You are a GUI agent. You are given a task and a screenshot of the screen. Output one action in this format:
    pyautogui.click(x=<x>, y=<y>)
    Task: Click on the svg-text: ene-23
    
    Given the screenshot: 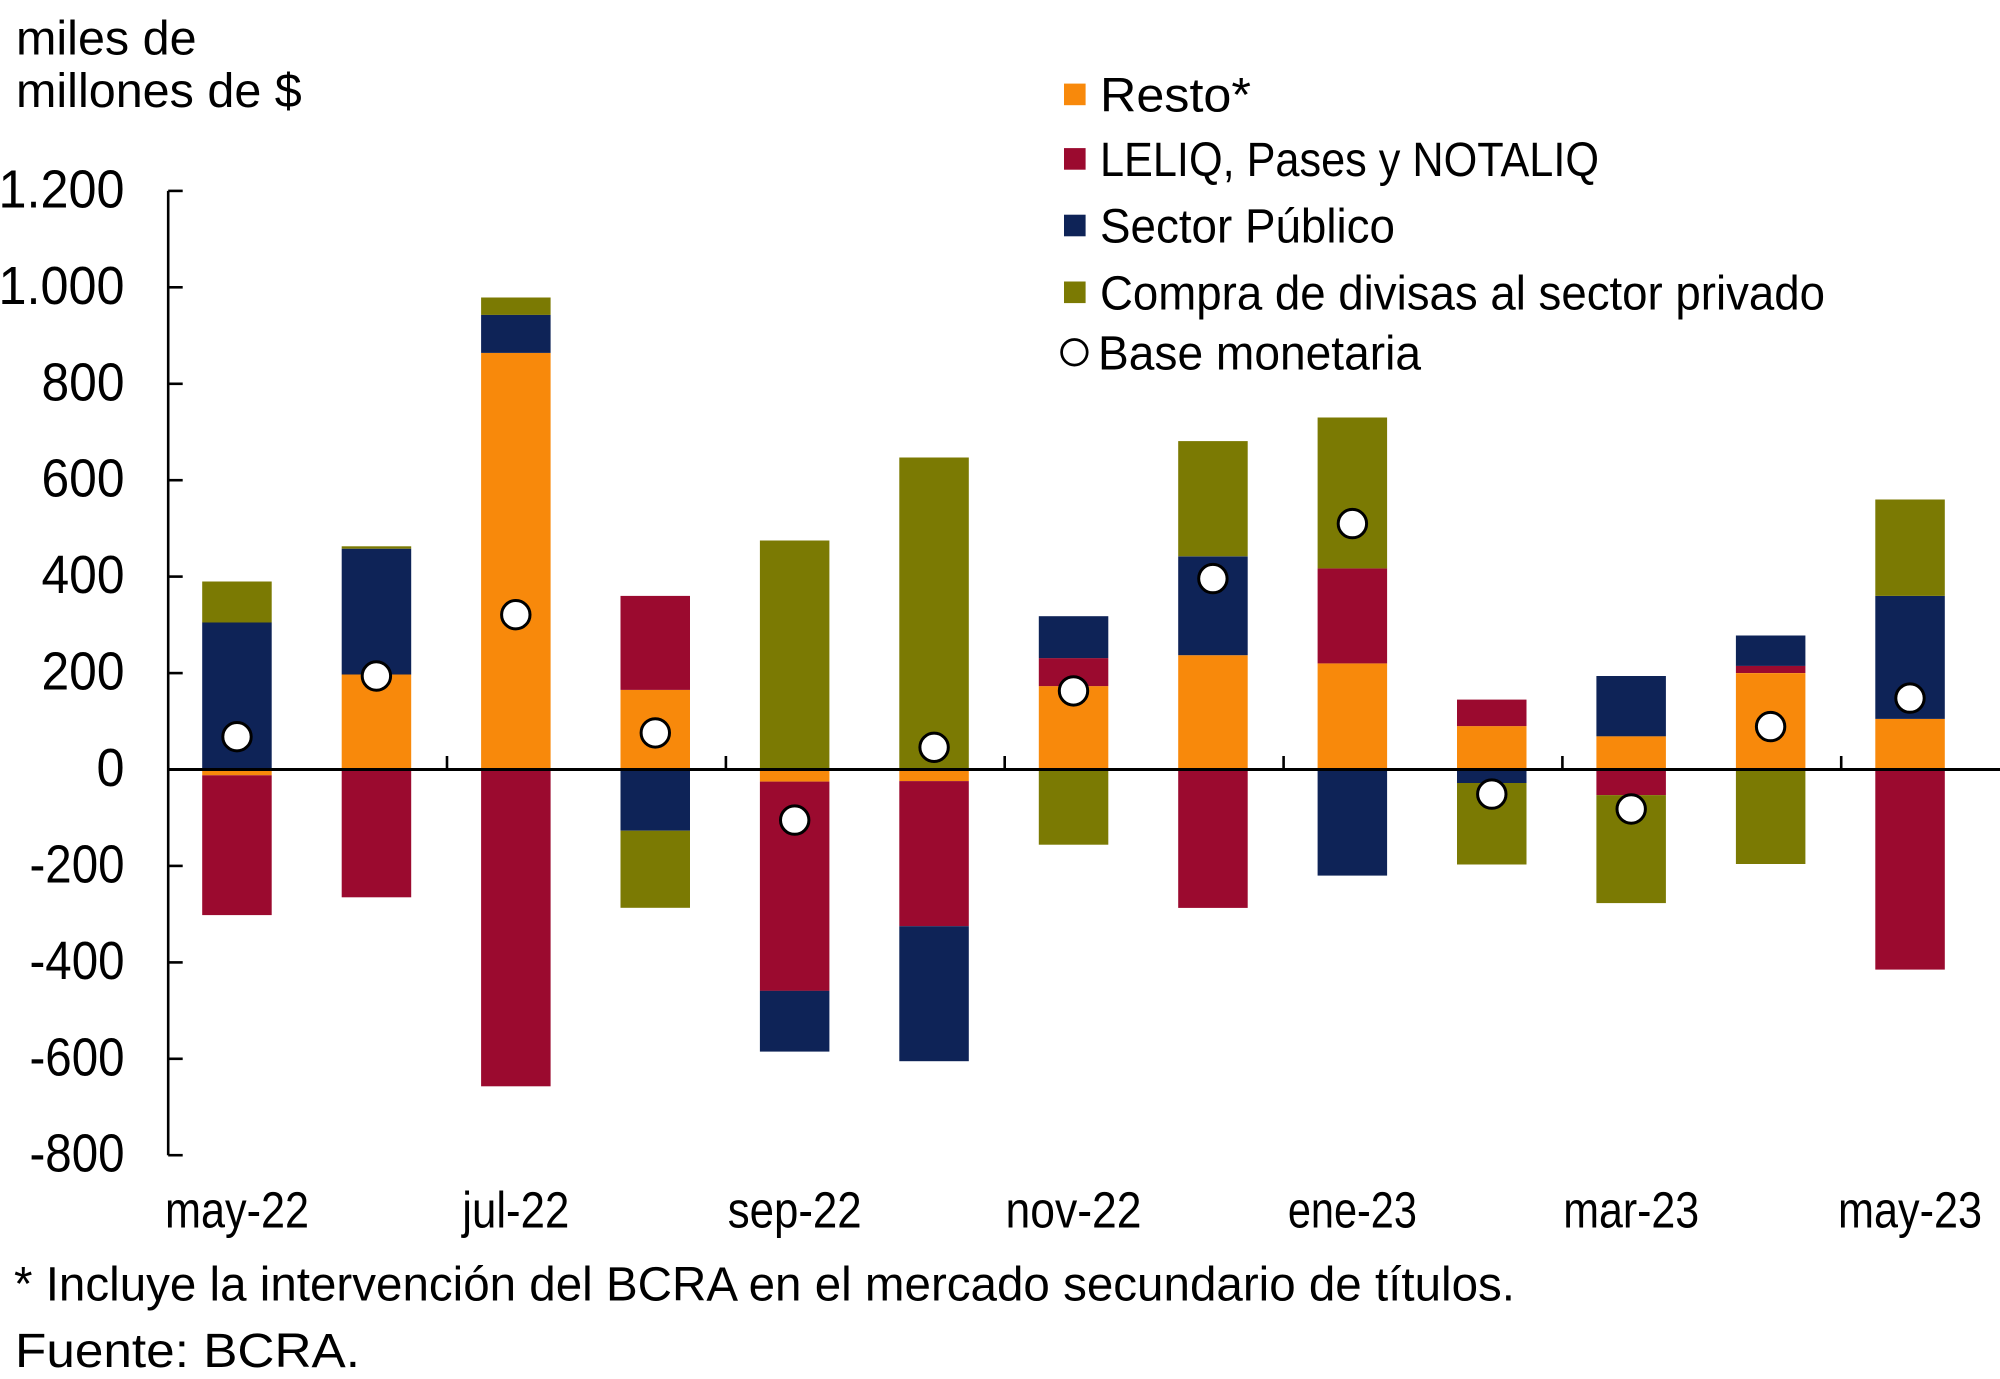 What is the action you would take?
    pyautogui.click(x=1352, y=1210)
    